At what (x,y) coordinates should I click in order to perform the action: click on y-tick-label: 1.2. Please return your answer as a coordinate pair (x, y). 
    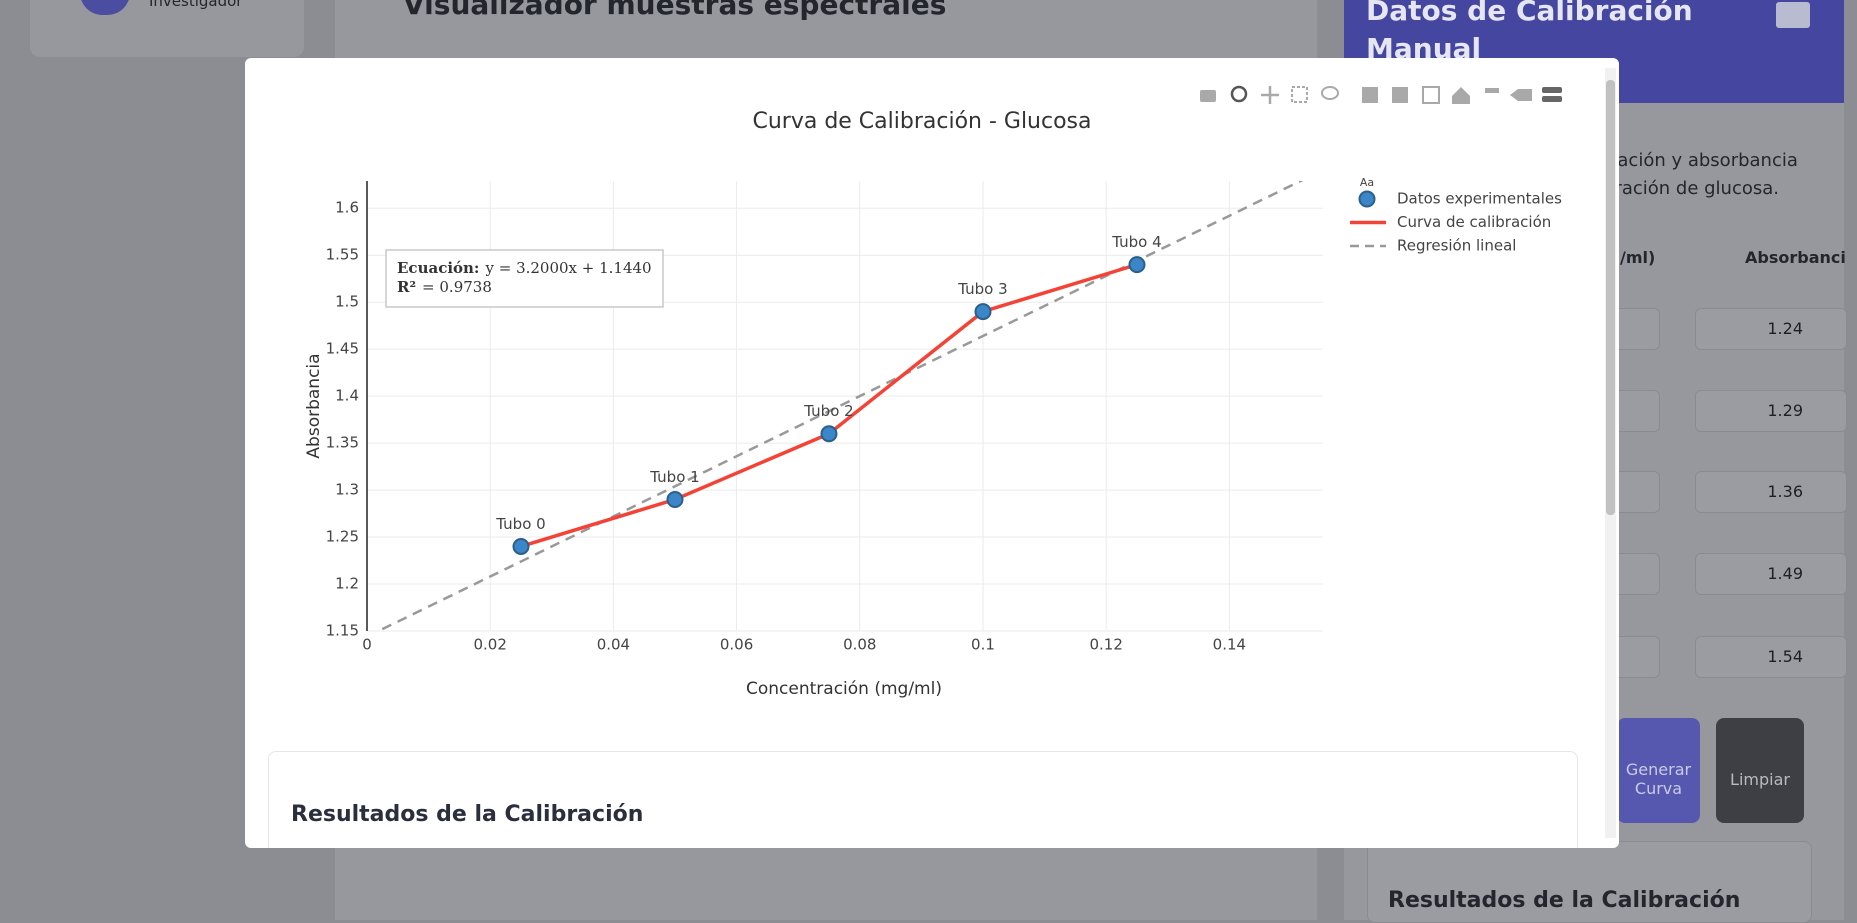
    Looking at the image, I should click on (347, 584).